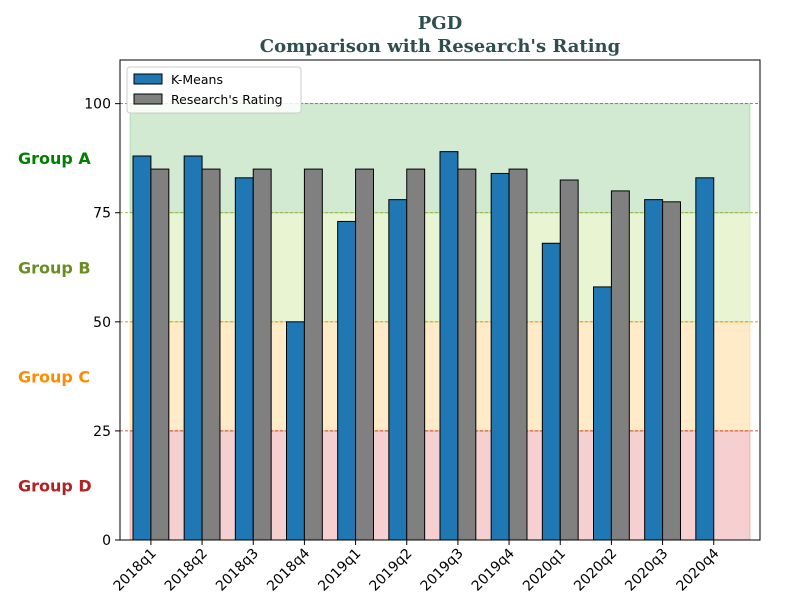  I want to click on y-tick-label-100: 100, so click(97, 105).